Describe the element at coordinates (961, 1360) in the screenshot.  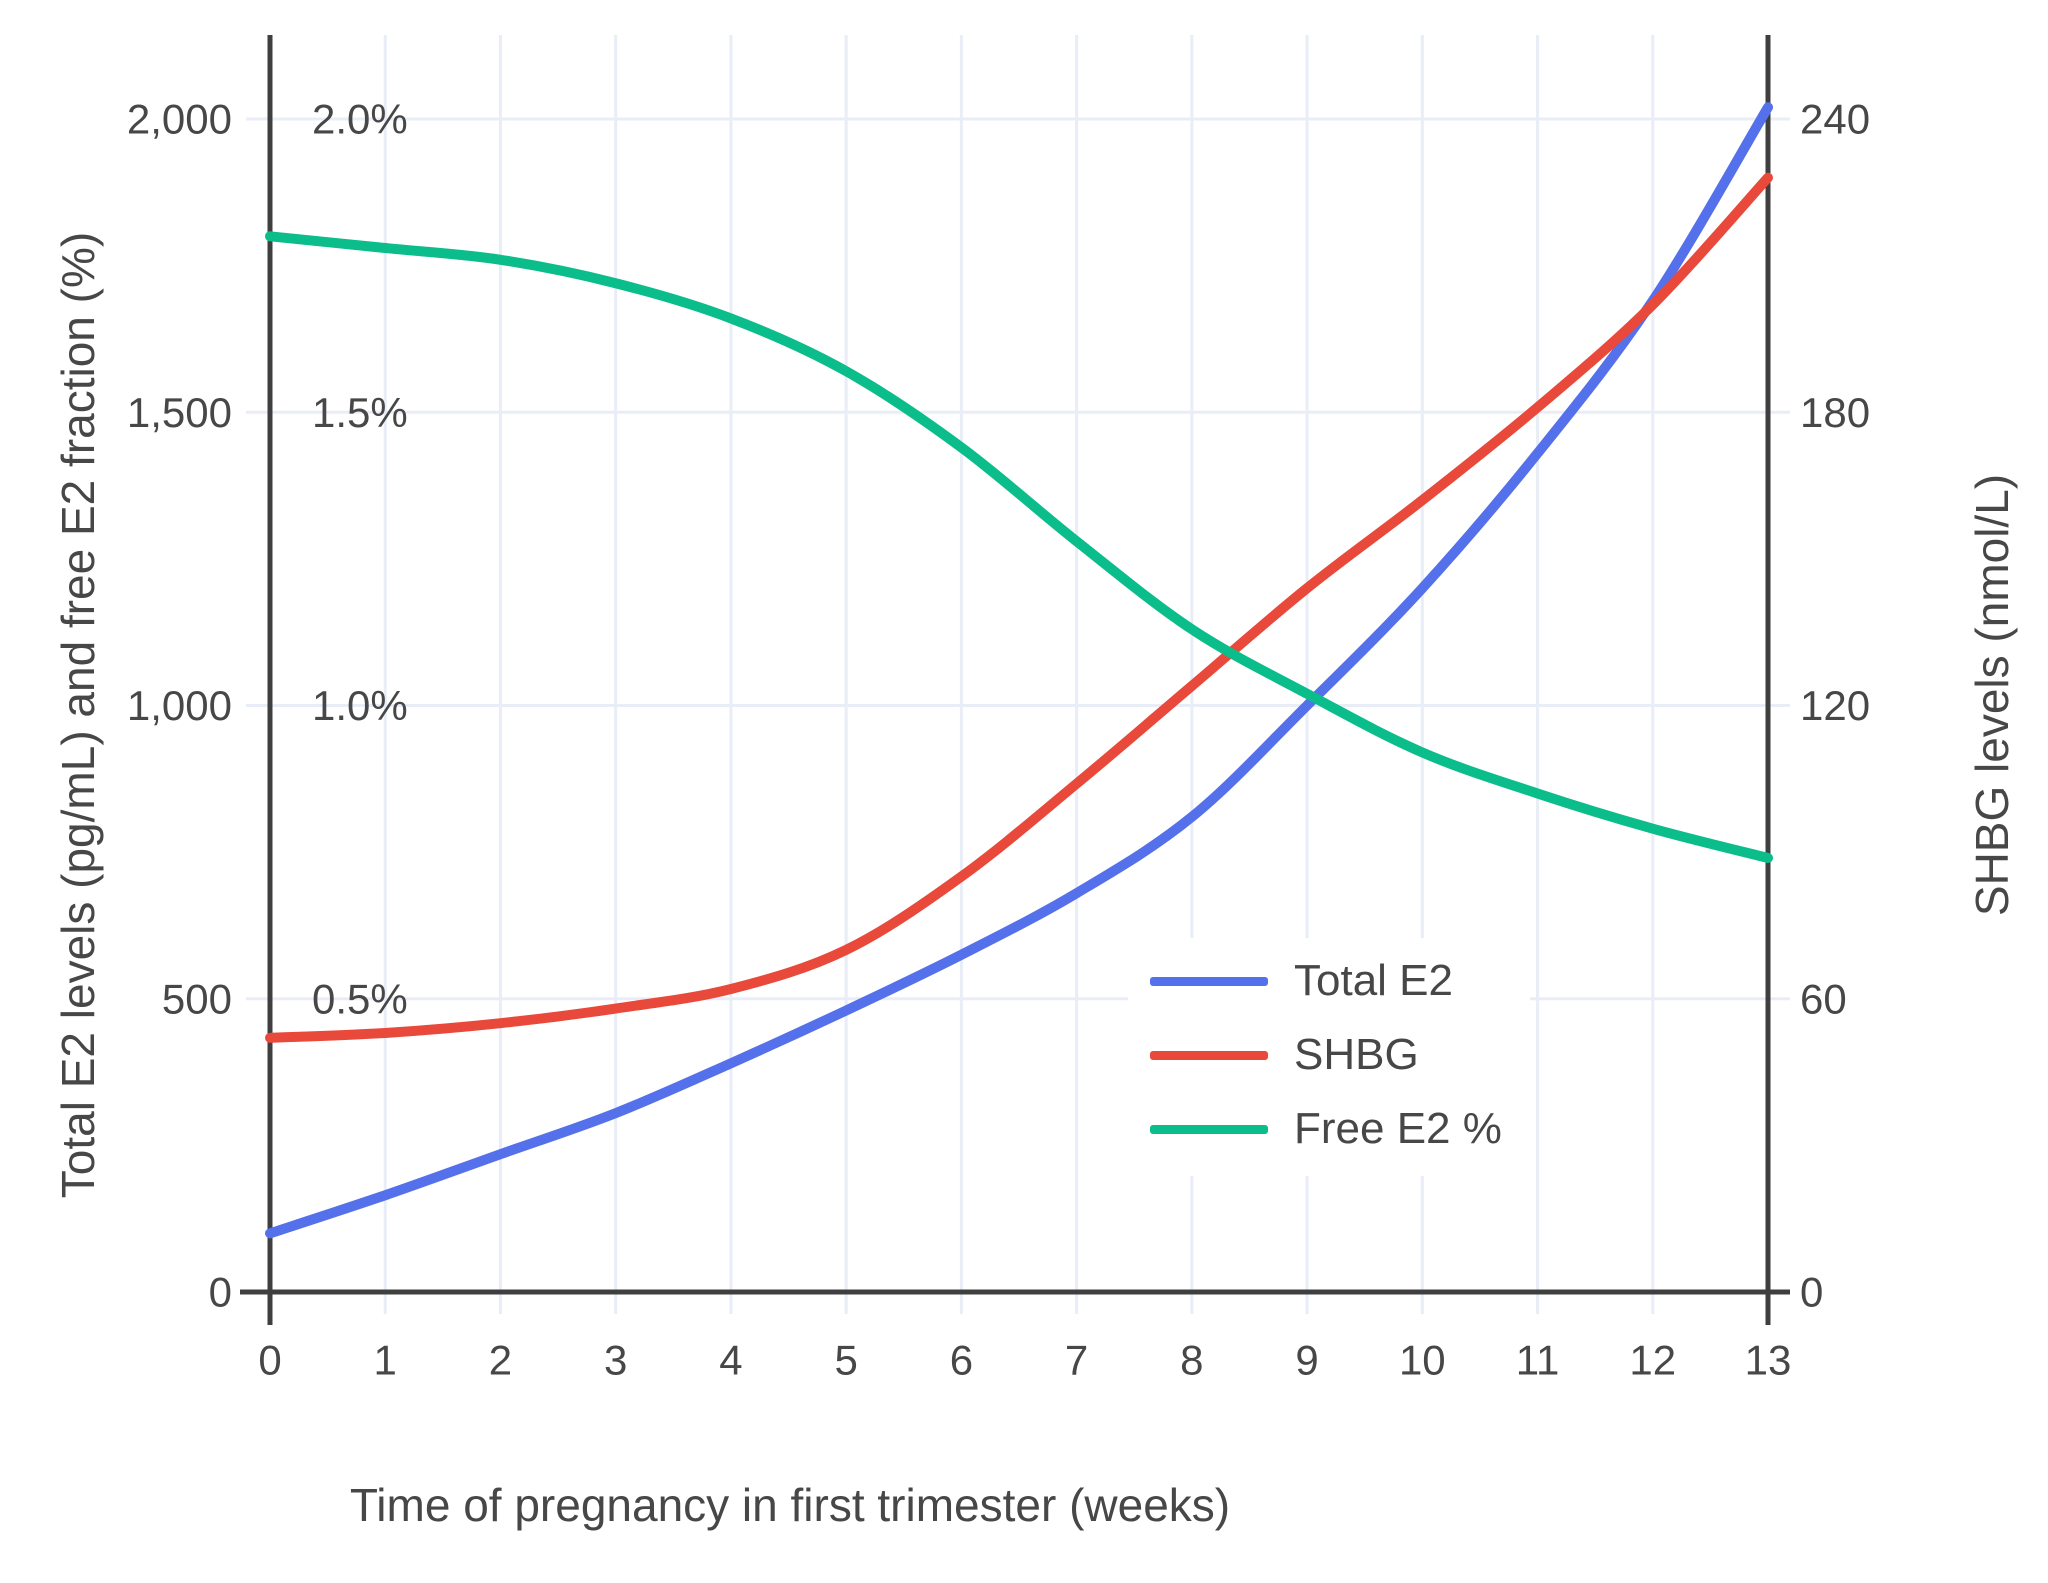
I see `x-tick-label: 6` at that location.